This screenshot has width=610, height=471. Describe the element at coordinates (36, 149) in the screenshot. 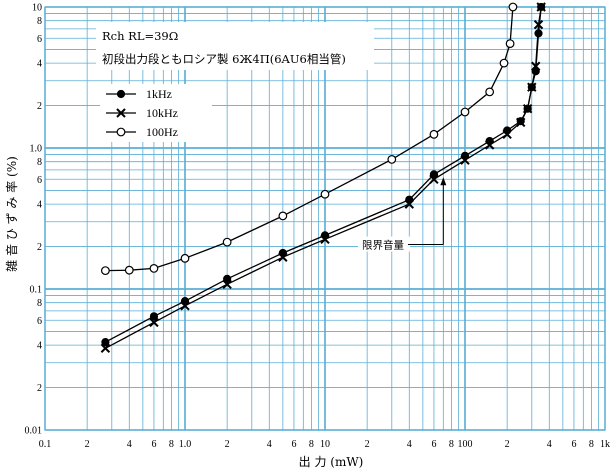

I see `y-tick-label: 1.0` at that location.